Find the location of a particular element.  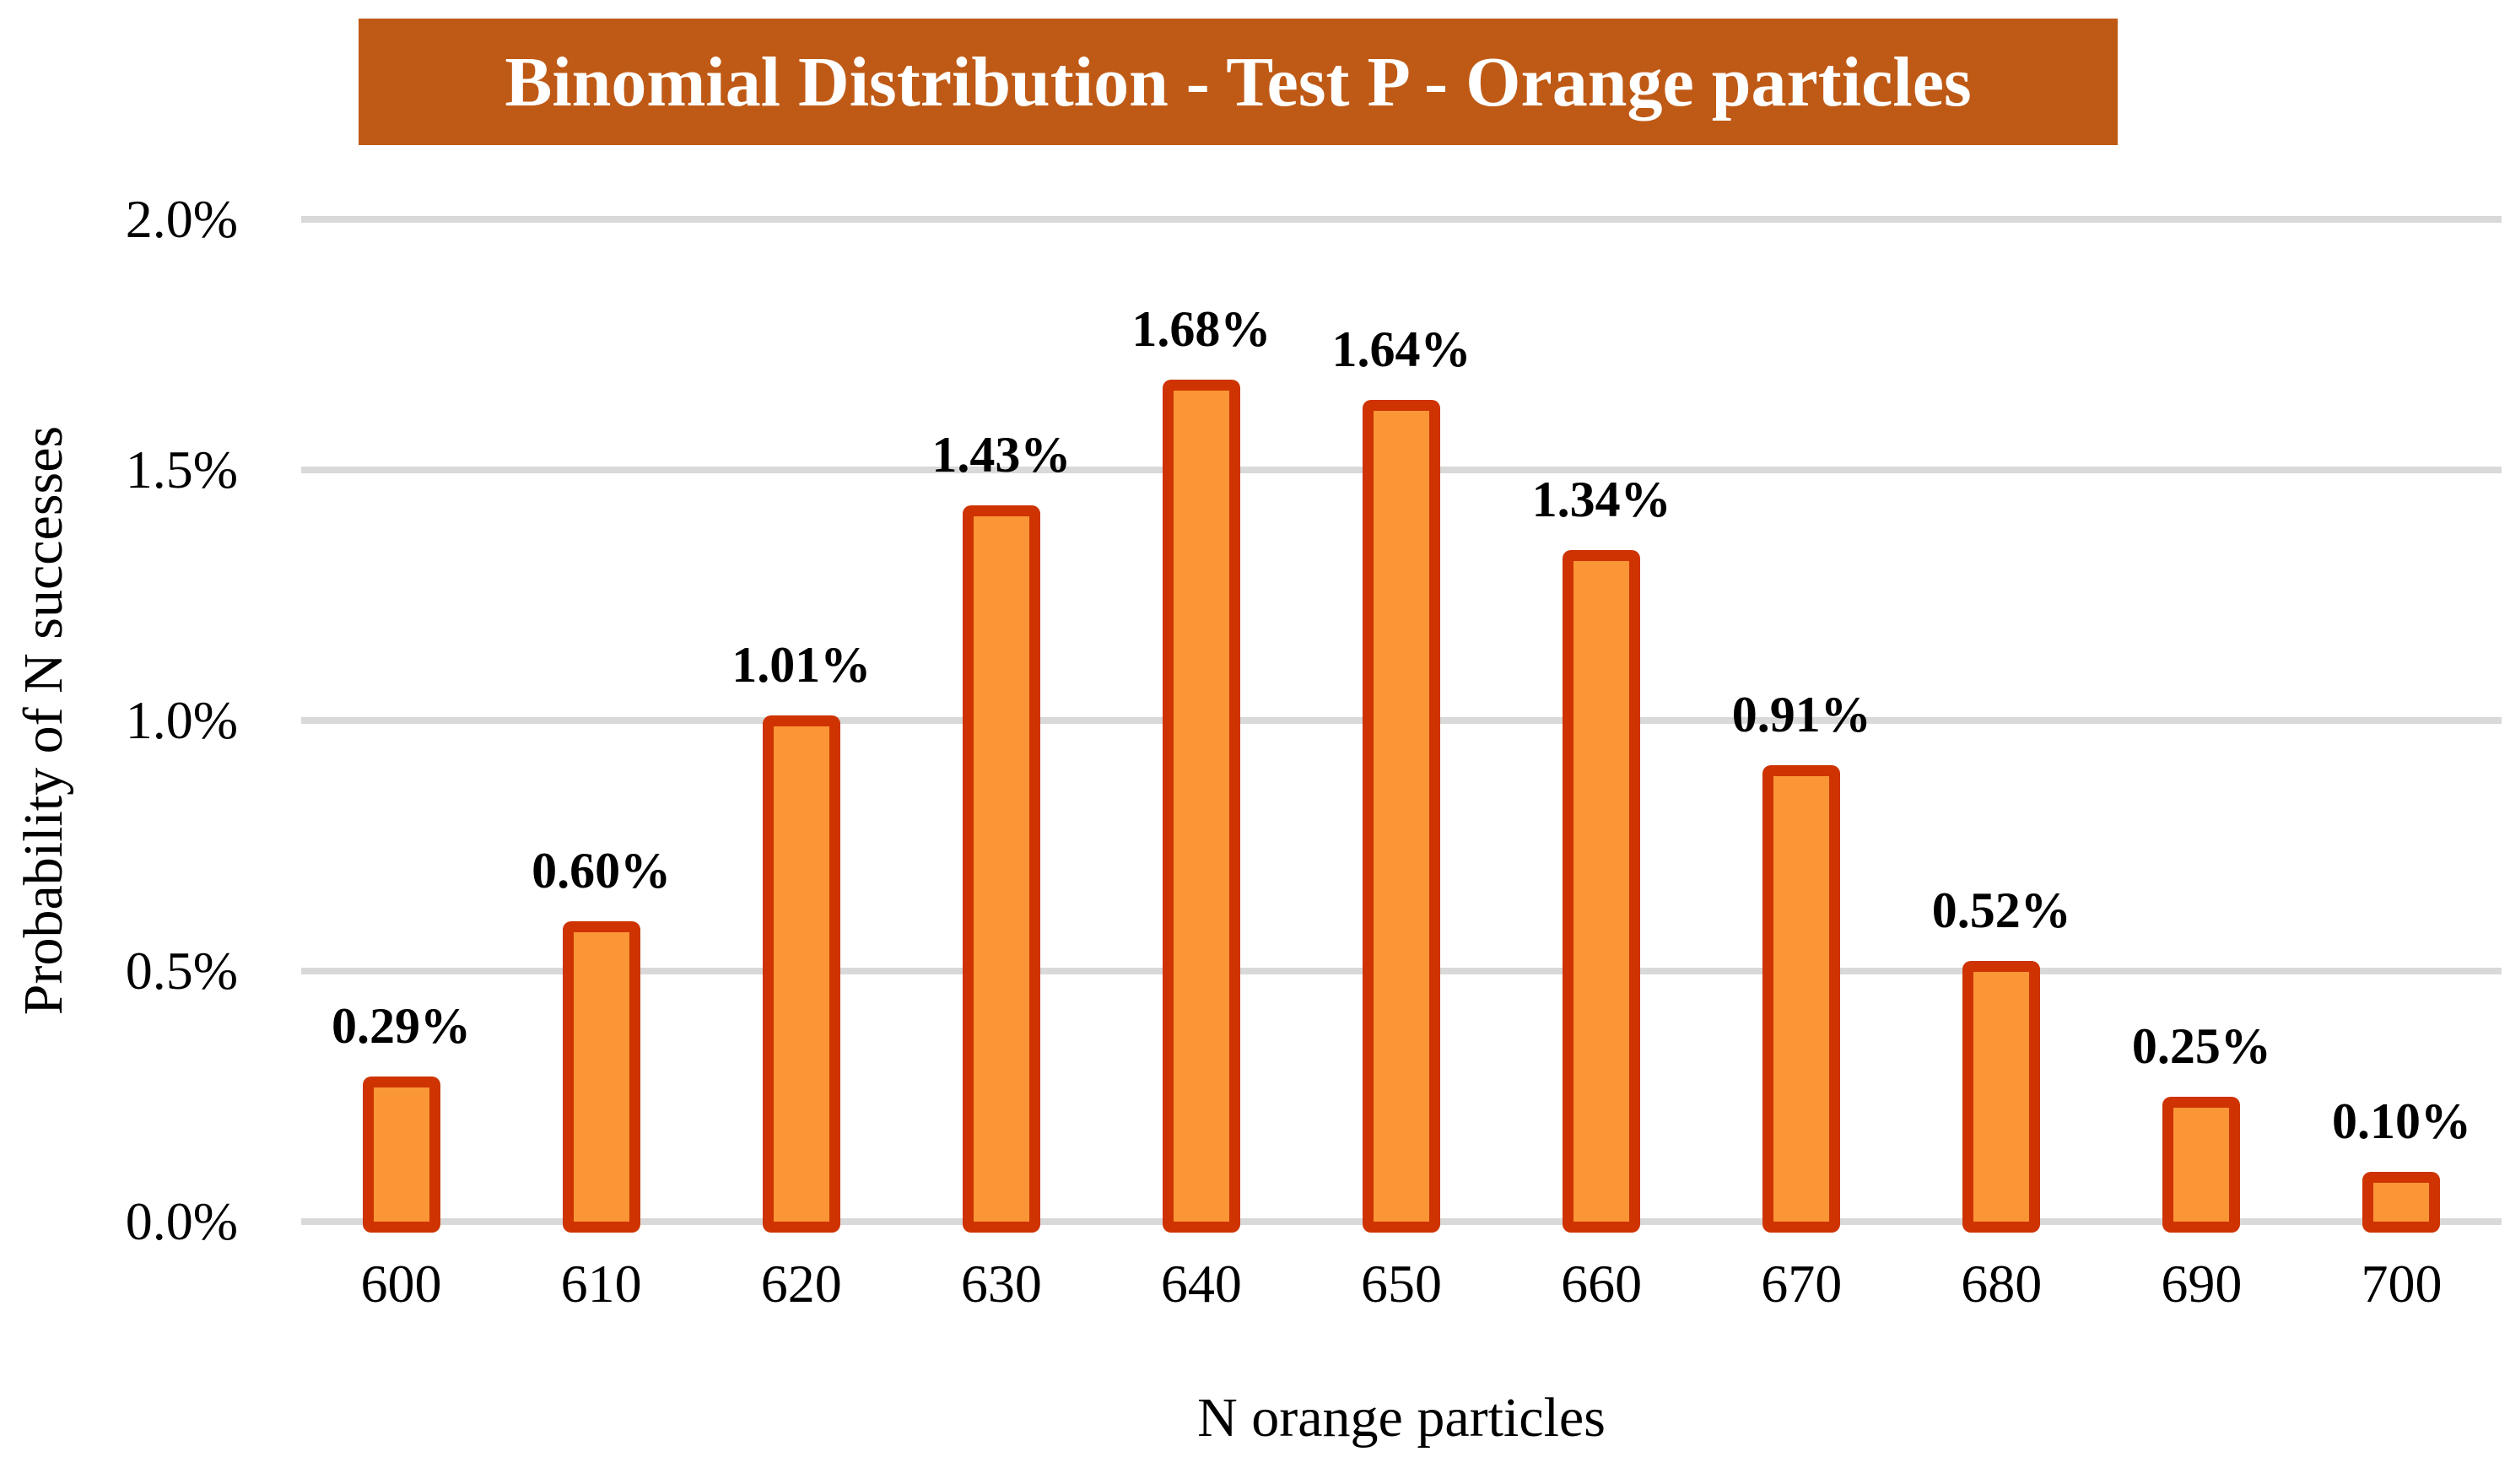

x-axis-tick-label-700: 700 is located at coordinates (2402, 1284).